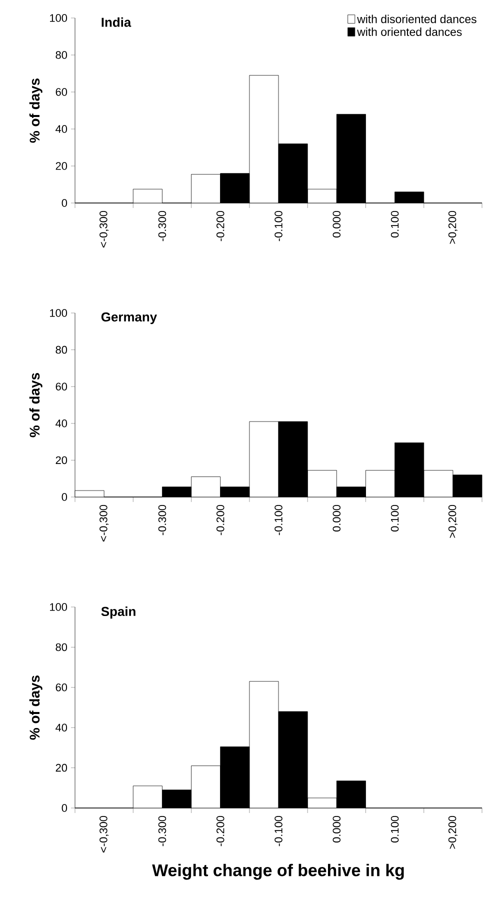 Image resolution: width=486 pixels, height=914 pixels. What do you see at coordinates (278, 872) in the screenshot?
I see `x-axis-title: Weight change of beehive in kg` at bounding box center [278, 872].